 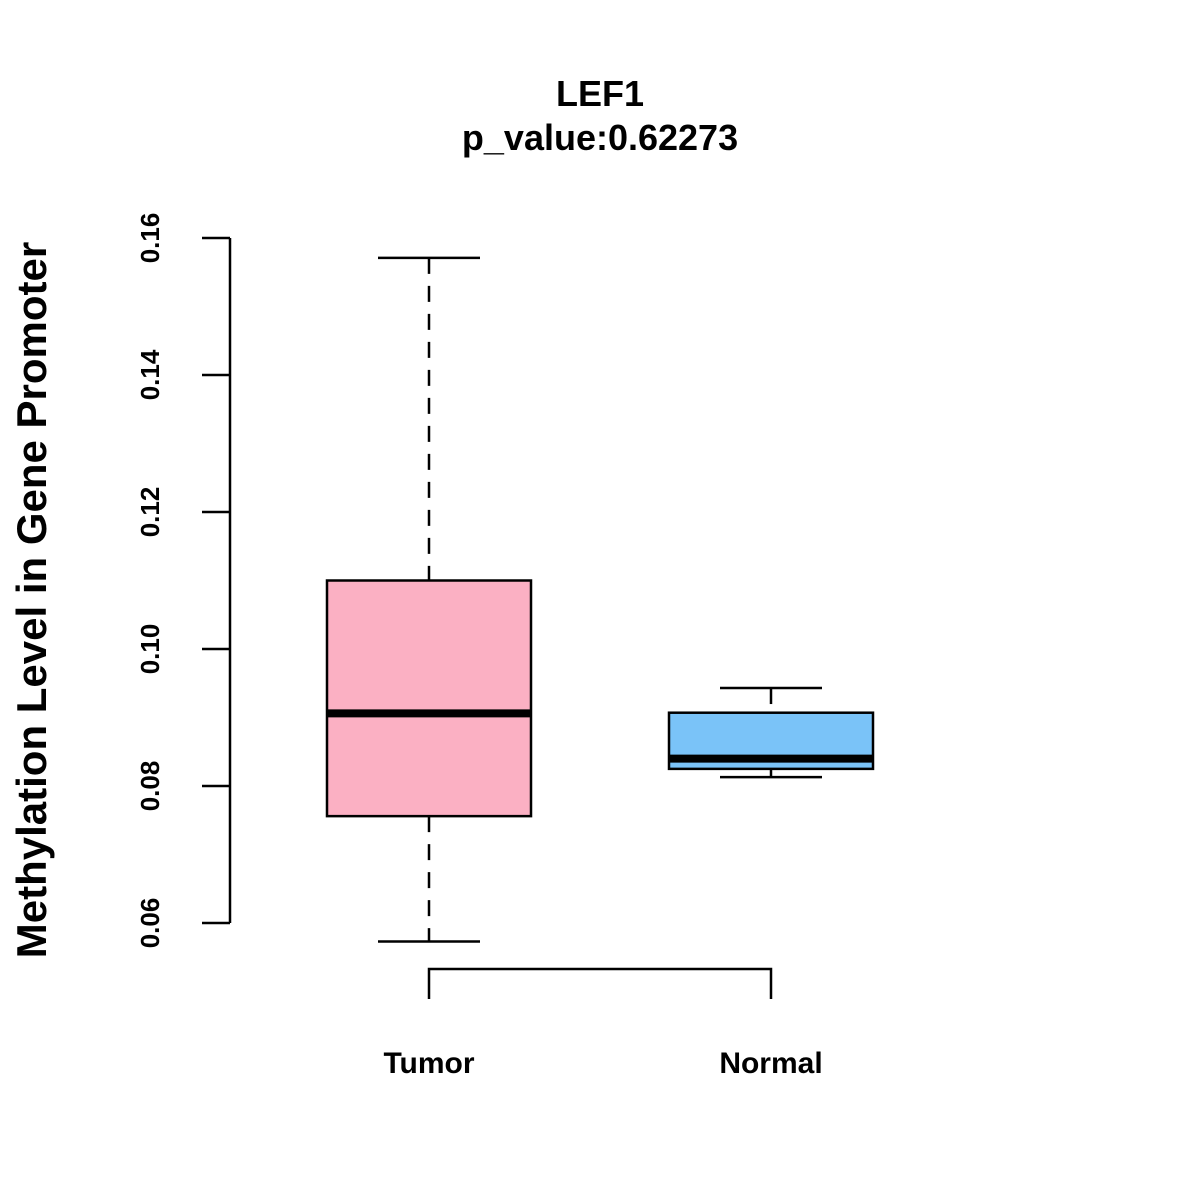 I want to click on y-tick-label: 0.10, so click(x=150, y=649).